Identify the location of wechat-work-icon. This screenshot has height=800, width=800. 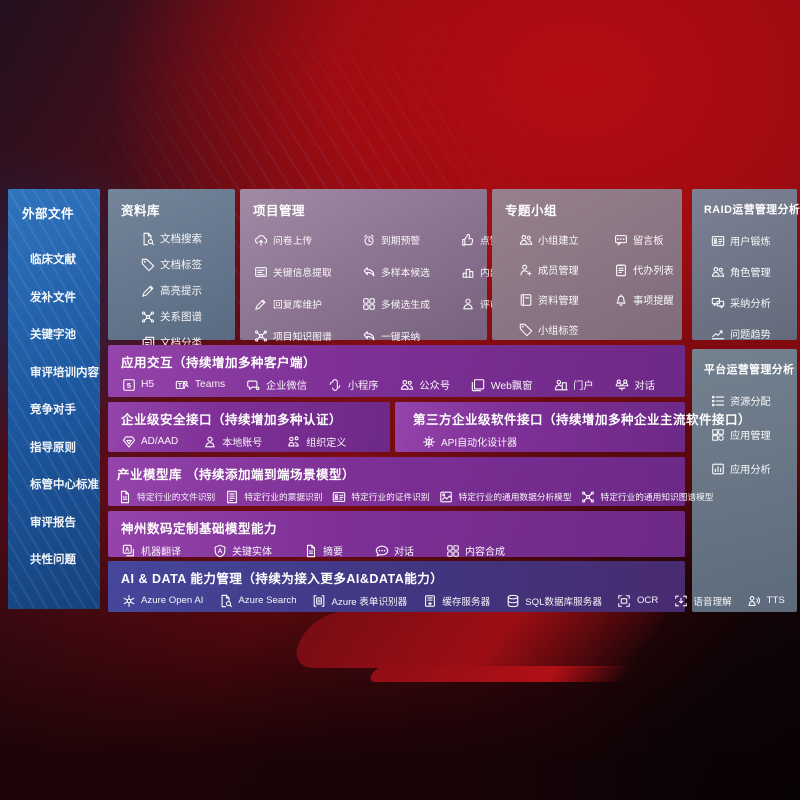
(253, 384).